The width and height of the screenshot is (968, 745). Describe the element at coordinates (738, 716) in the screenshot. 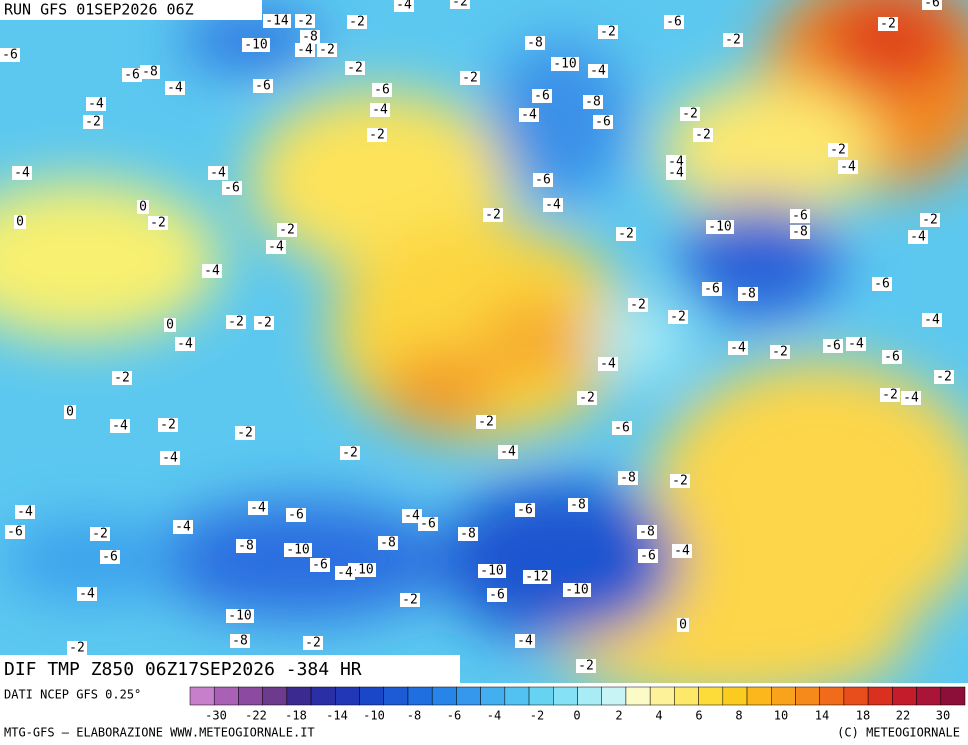

I see `legend-tick-label: 8` at that location.